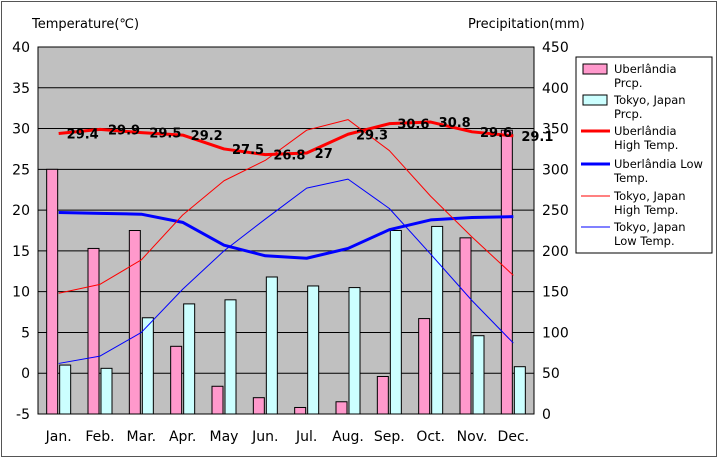  Describe the element at coordinates (83, 134) in the screenshot. I see `high-temp-label: 29.4` at that location.